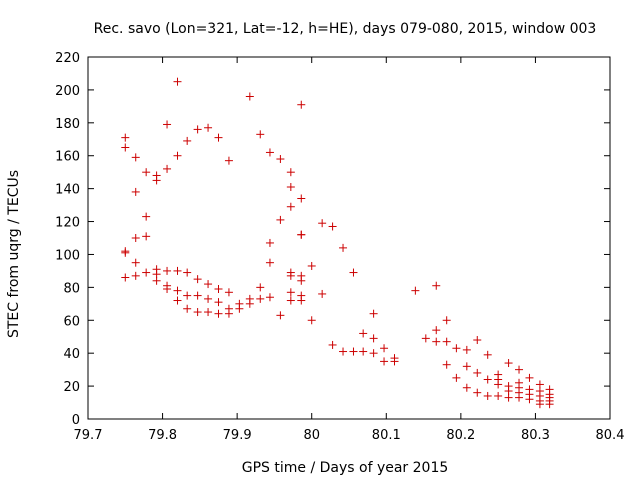  I want to click on x-tick-label: 80, so click(311, 435).